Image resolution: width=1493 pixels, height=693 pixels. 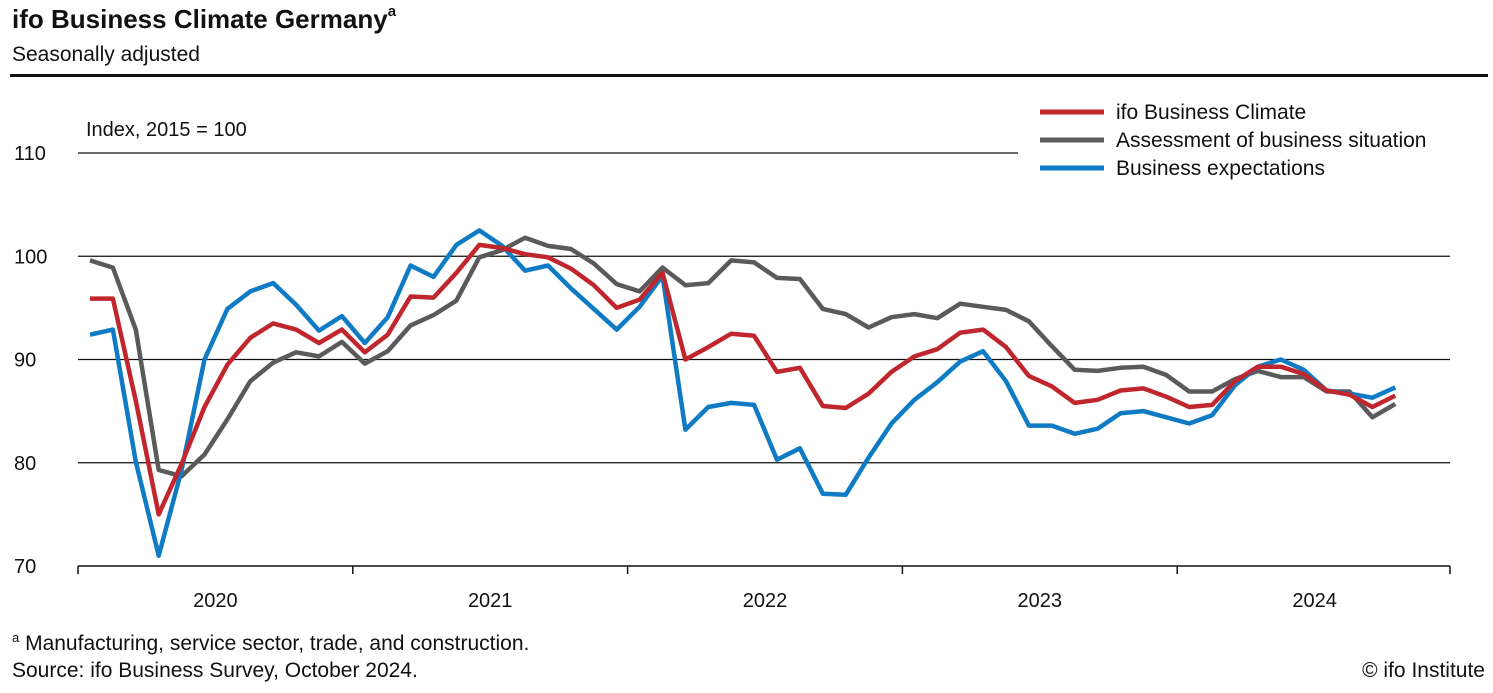 I want to click on chart-title: ifo Business Climate Germanya, so click(x=204, y=18).